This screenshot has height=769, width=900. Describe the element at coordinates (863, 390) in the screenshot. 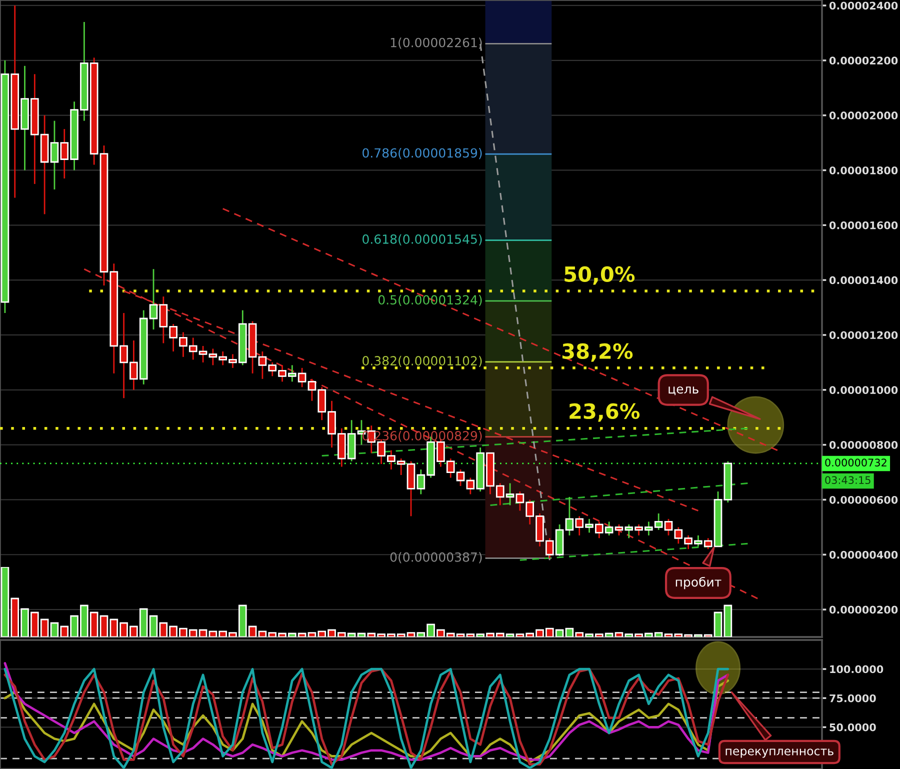

I see `y-tick-label: 0.00001000` at that location.